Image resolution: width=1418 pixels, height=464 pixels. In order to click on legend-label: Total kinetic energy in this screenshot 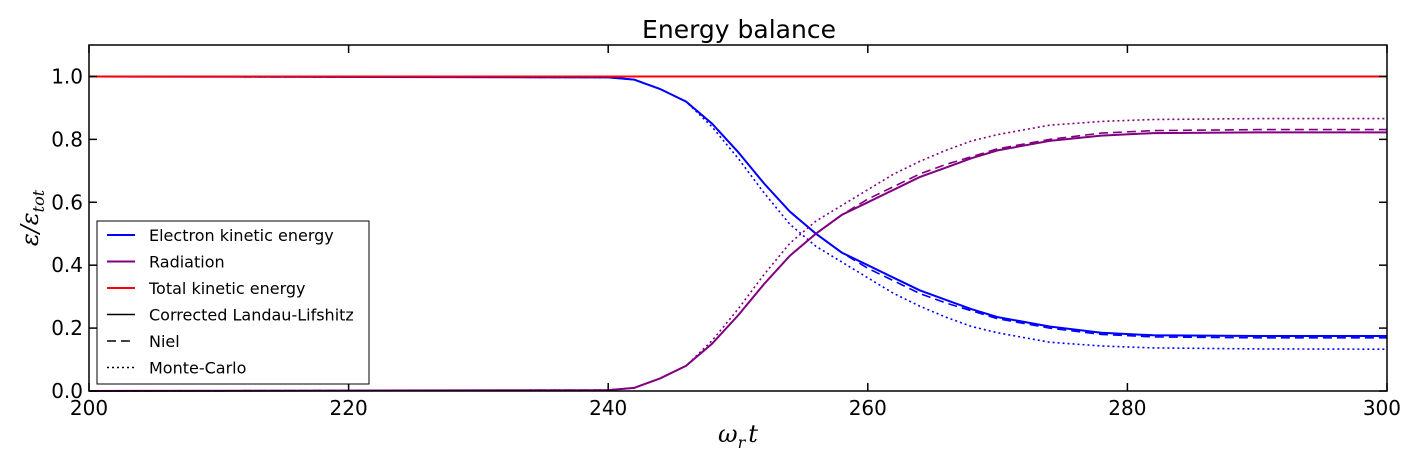, I will do `click(227, 288)`.